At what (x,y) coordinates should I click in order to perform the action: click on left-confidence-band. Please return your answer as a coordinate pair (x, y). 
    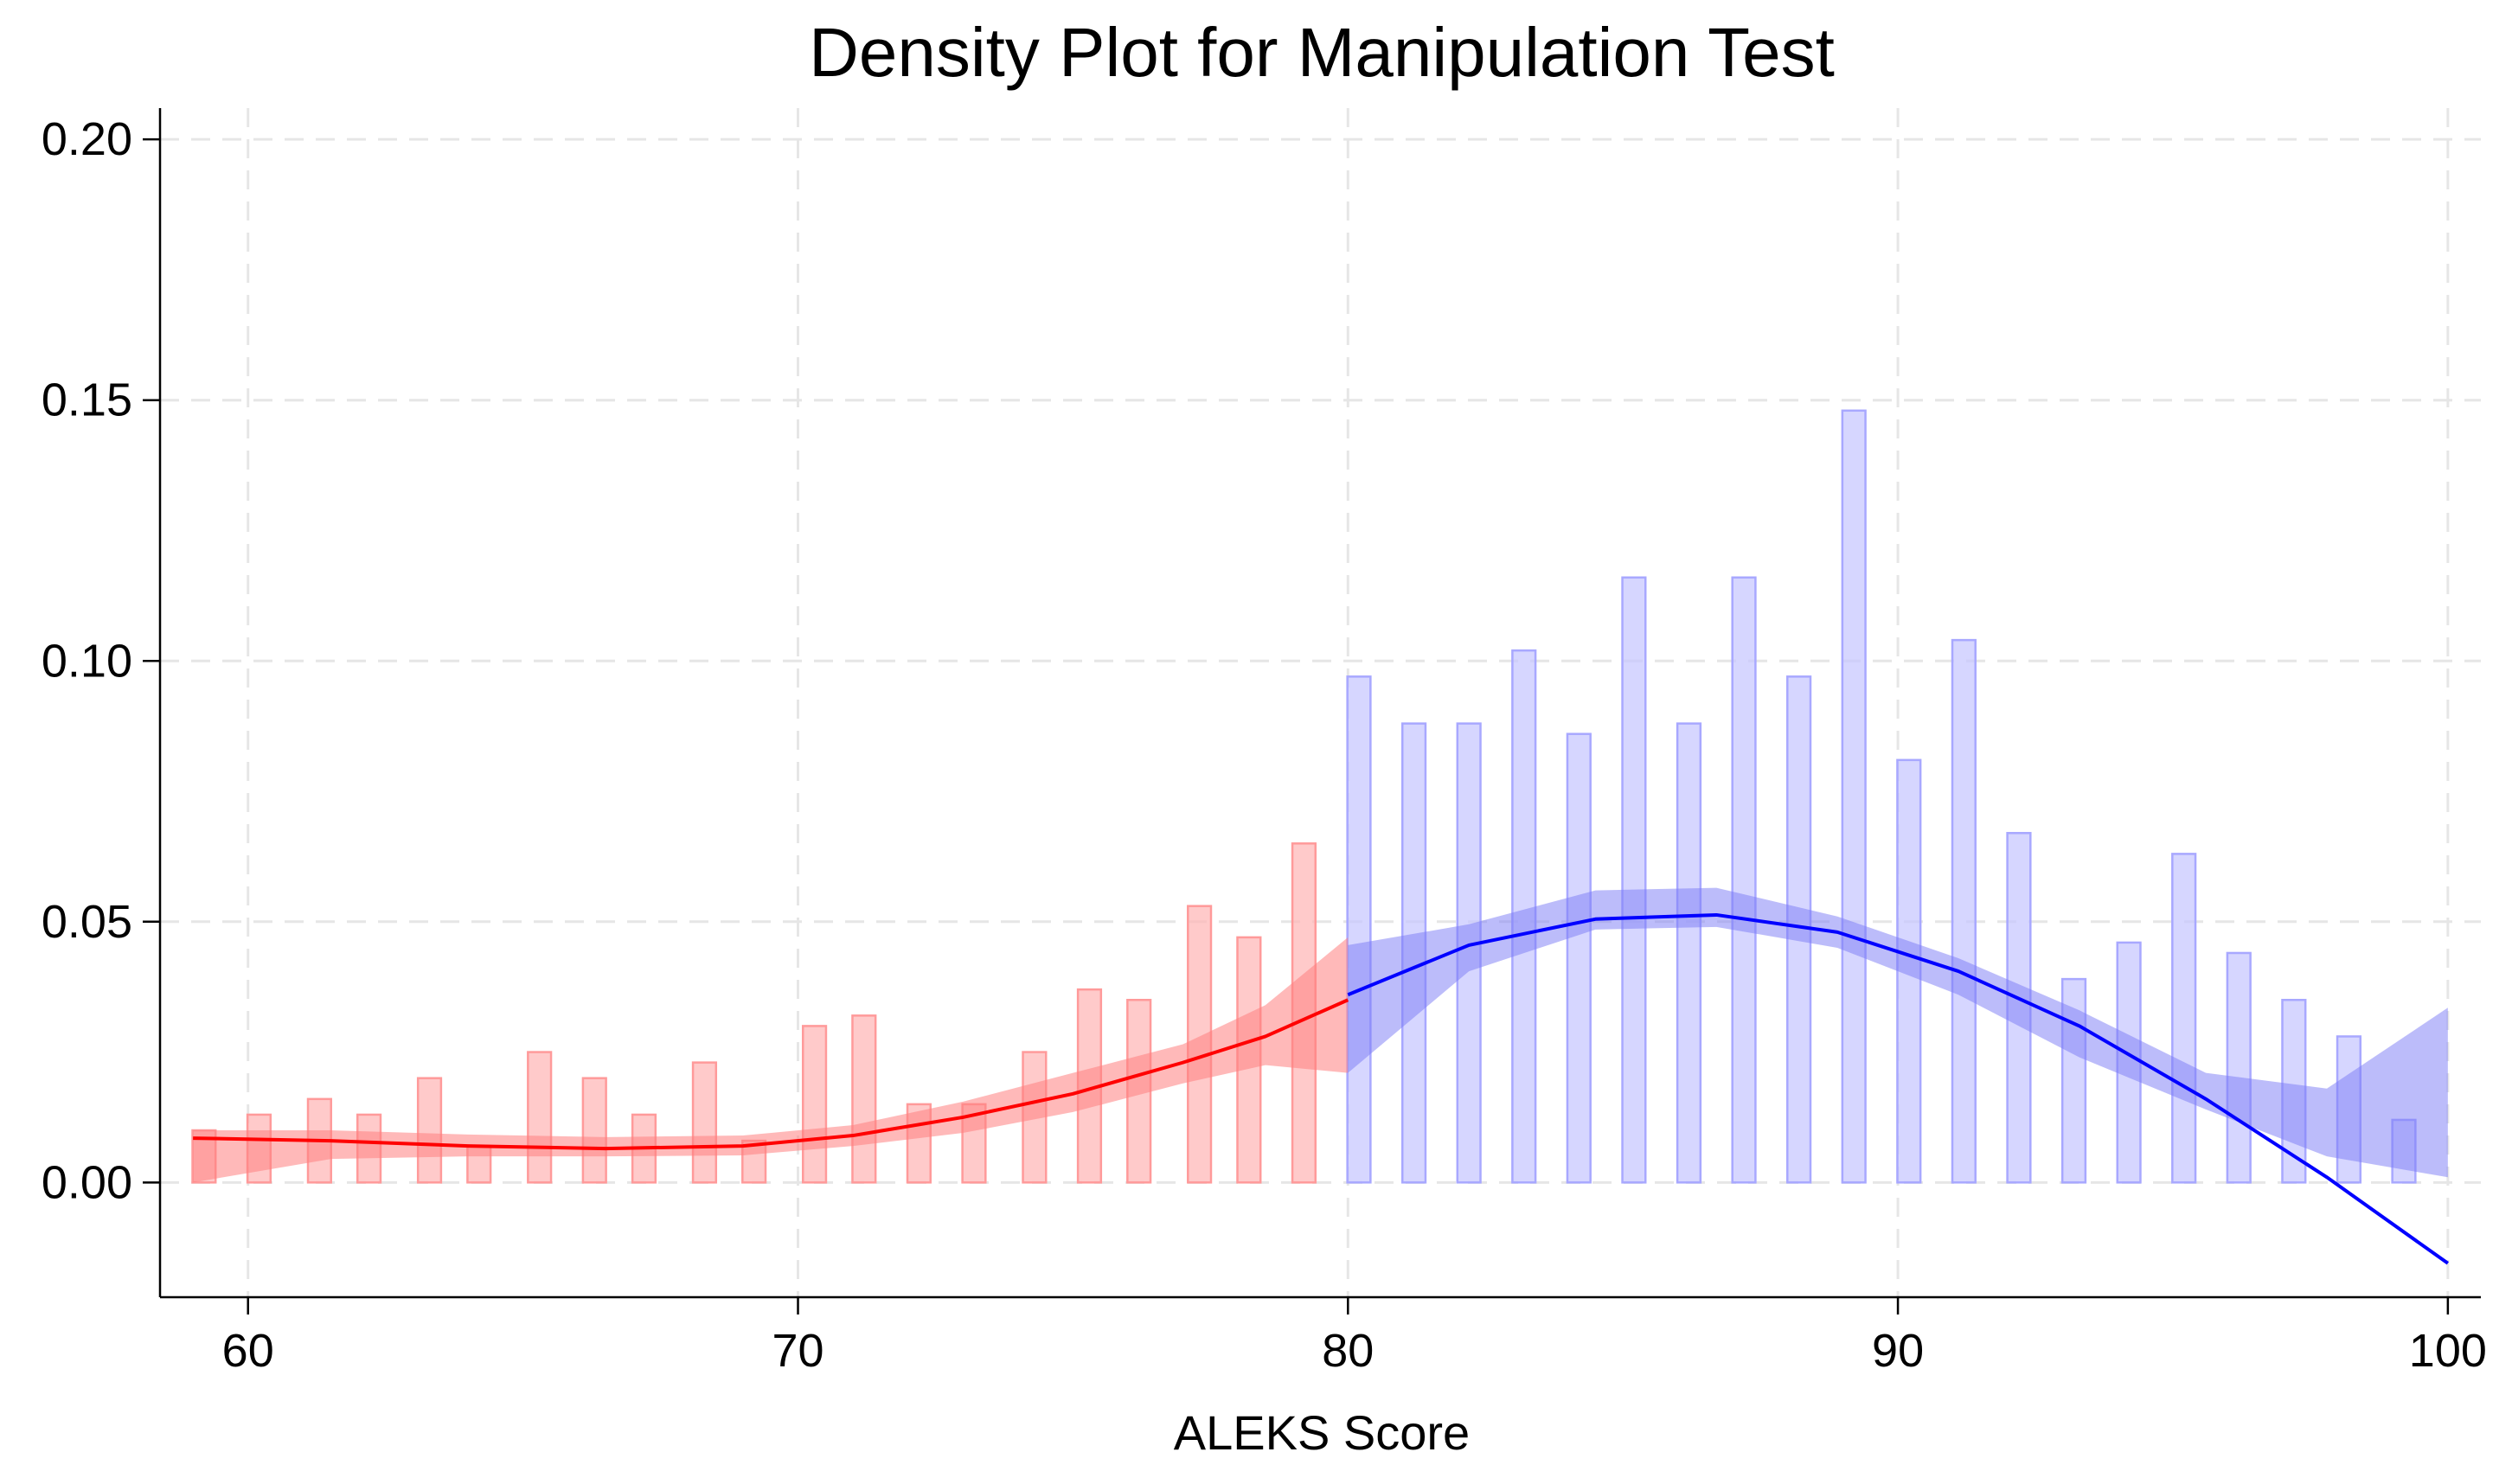
    Looking at the image, I should click on (771, 1060).